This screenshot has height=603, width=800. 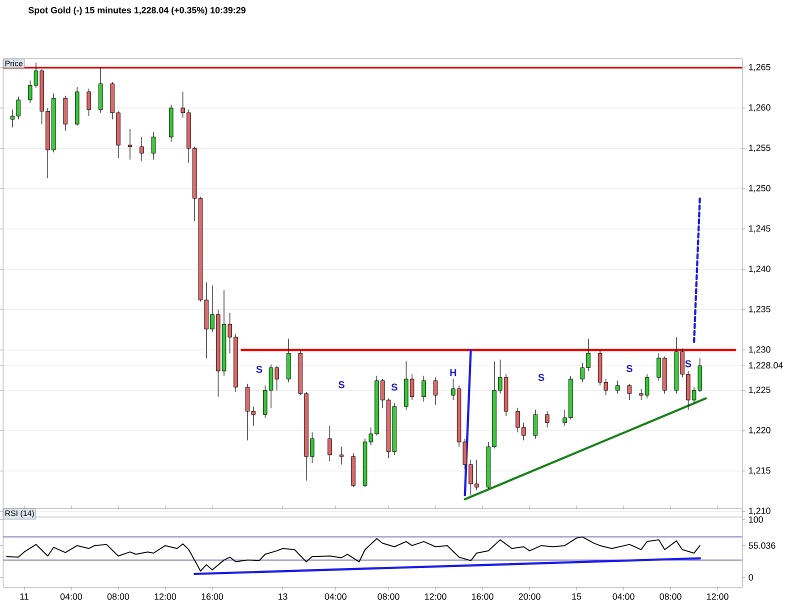 What do you see at coordinates (759, 512) in the screenshot?
I see `y-tick-label: 1,210` at bounding box center [759, 512].